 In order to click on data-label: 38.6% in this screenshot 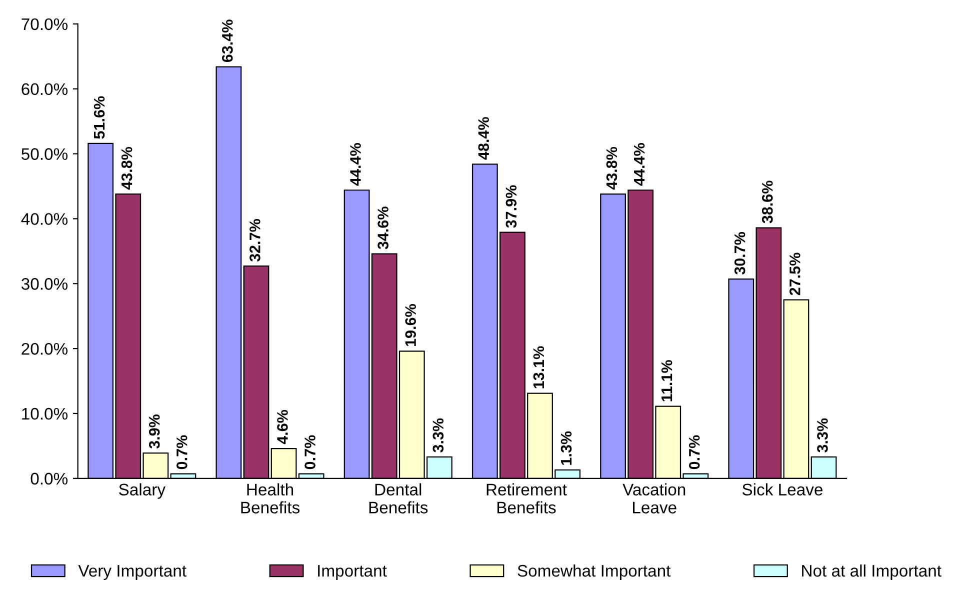, I will do `click(767, 202)`.